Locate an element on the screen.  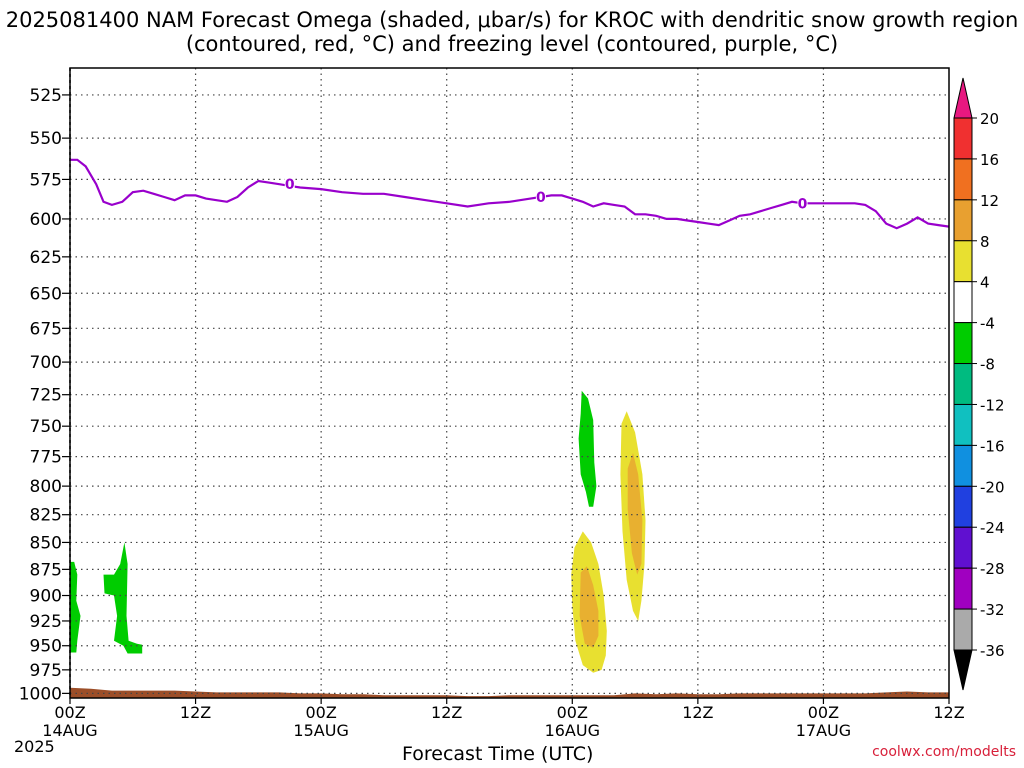
y-tick-label-850: 850 is located at coordinates (46, 543).